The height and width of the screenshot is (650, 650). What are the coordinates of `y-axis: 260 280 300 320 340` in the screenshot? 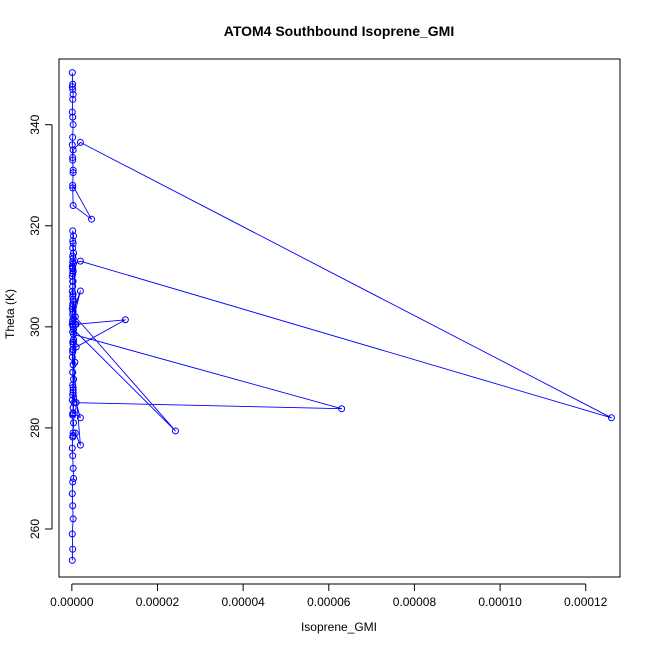 It's located at (40, 326).